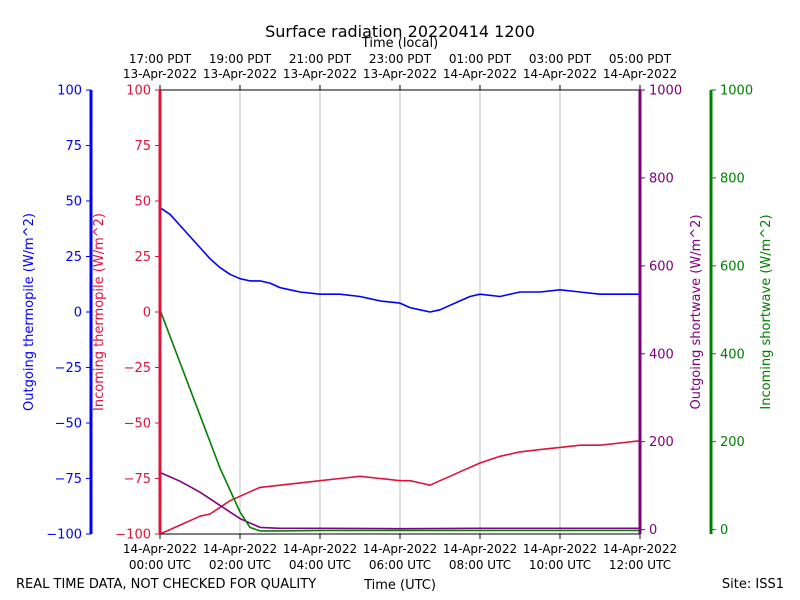  Describe the element at coordinates (400, 565) in the screenshot. I see `x-tick-label-time: 06:00 UTC` at that location.